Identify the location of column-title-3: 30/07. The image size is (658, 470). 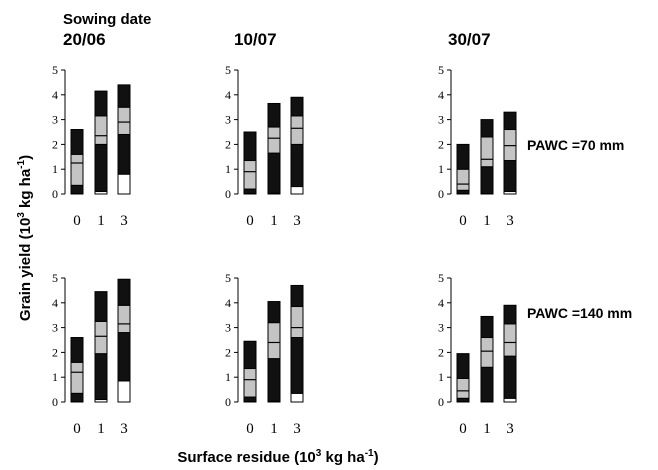
(469, 39).